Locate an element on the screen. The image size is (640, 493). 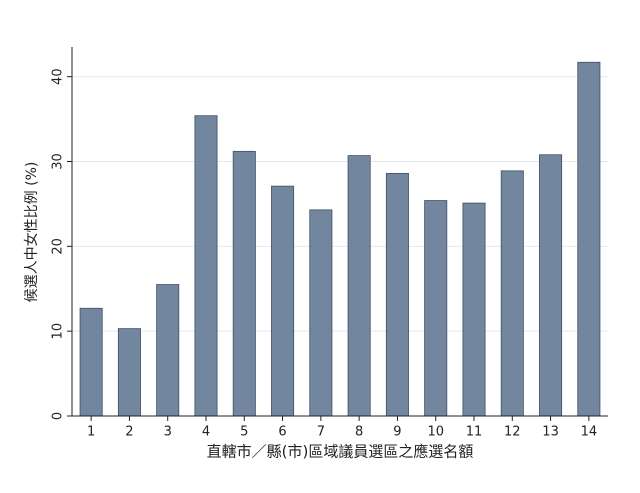
x-tick-label: 5 is located at coordinates (244, 432).